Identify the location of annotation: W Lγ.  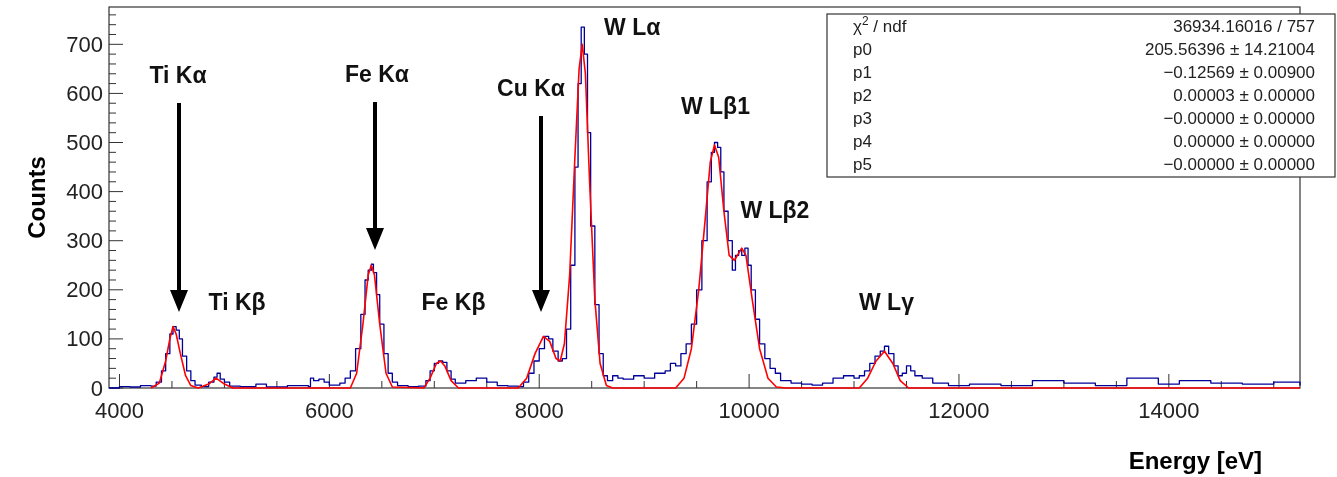
(886, 302).